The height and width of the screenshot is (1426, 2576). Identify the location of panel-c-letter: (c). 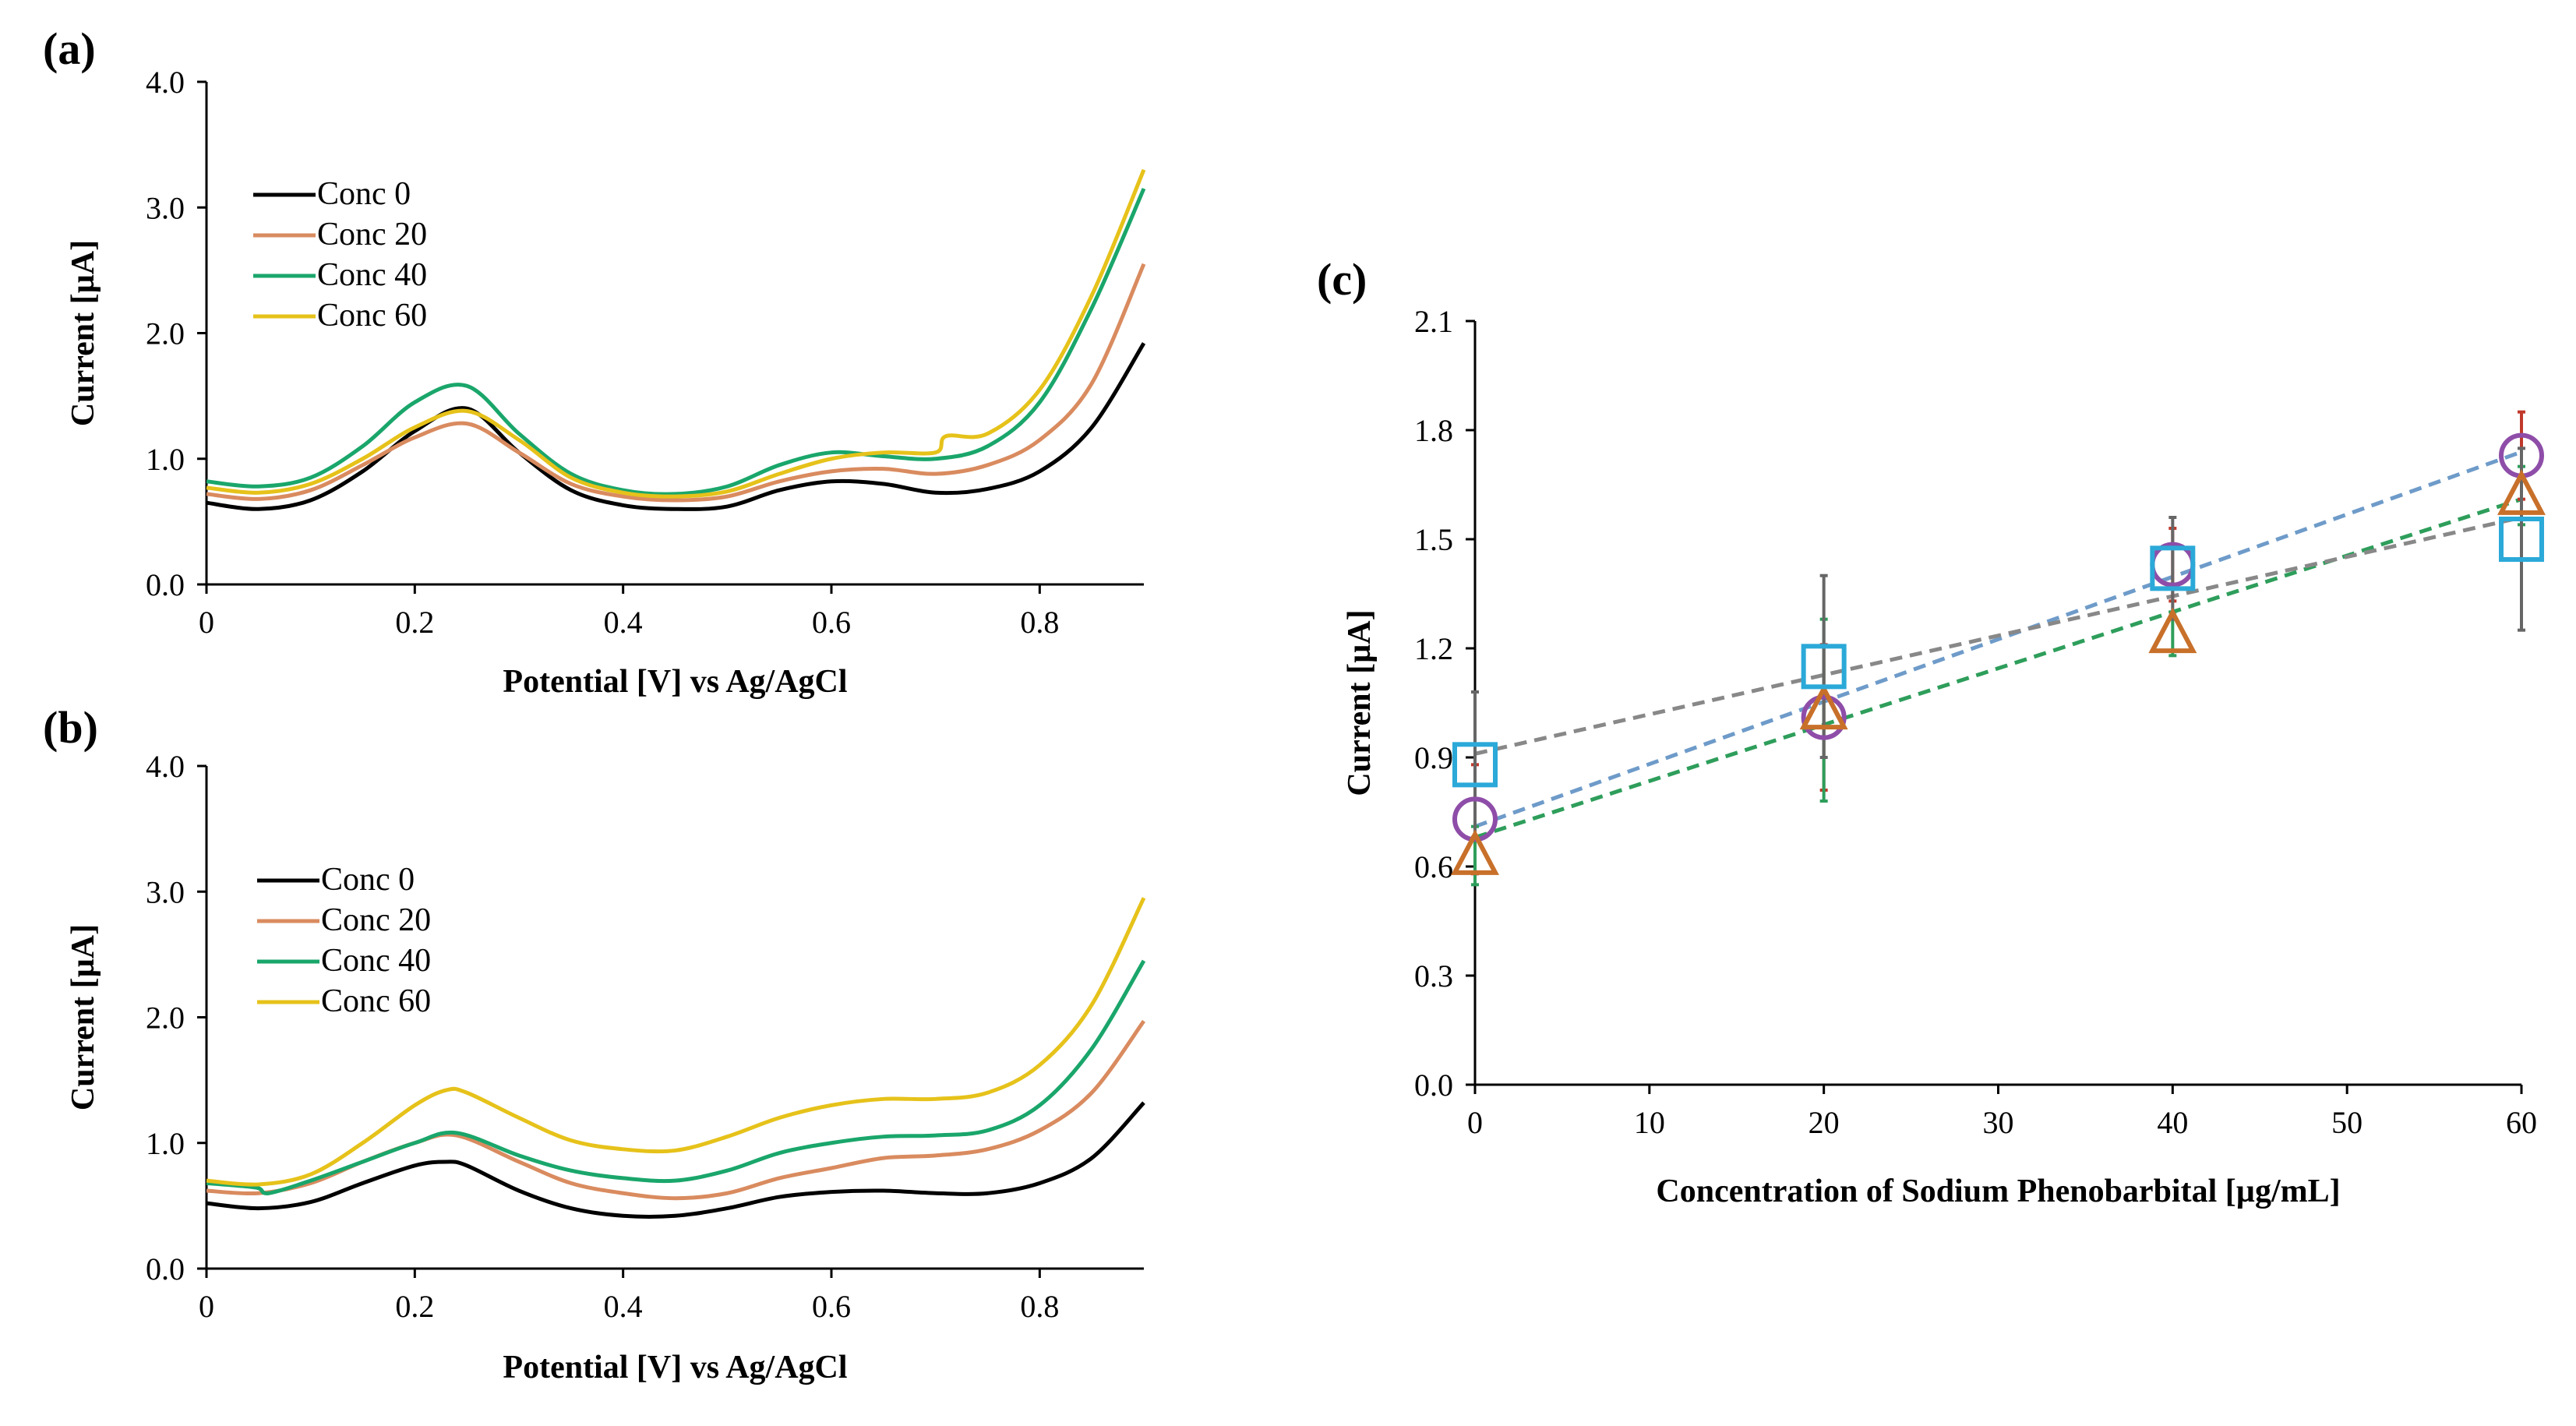
(1342, 280).